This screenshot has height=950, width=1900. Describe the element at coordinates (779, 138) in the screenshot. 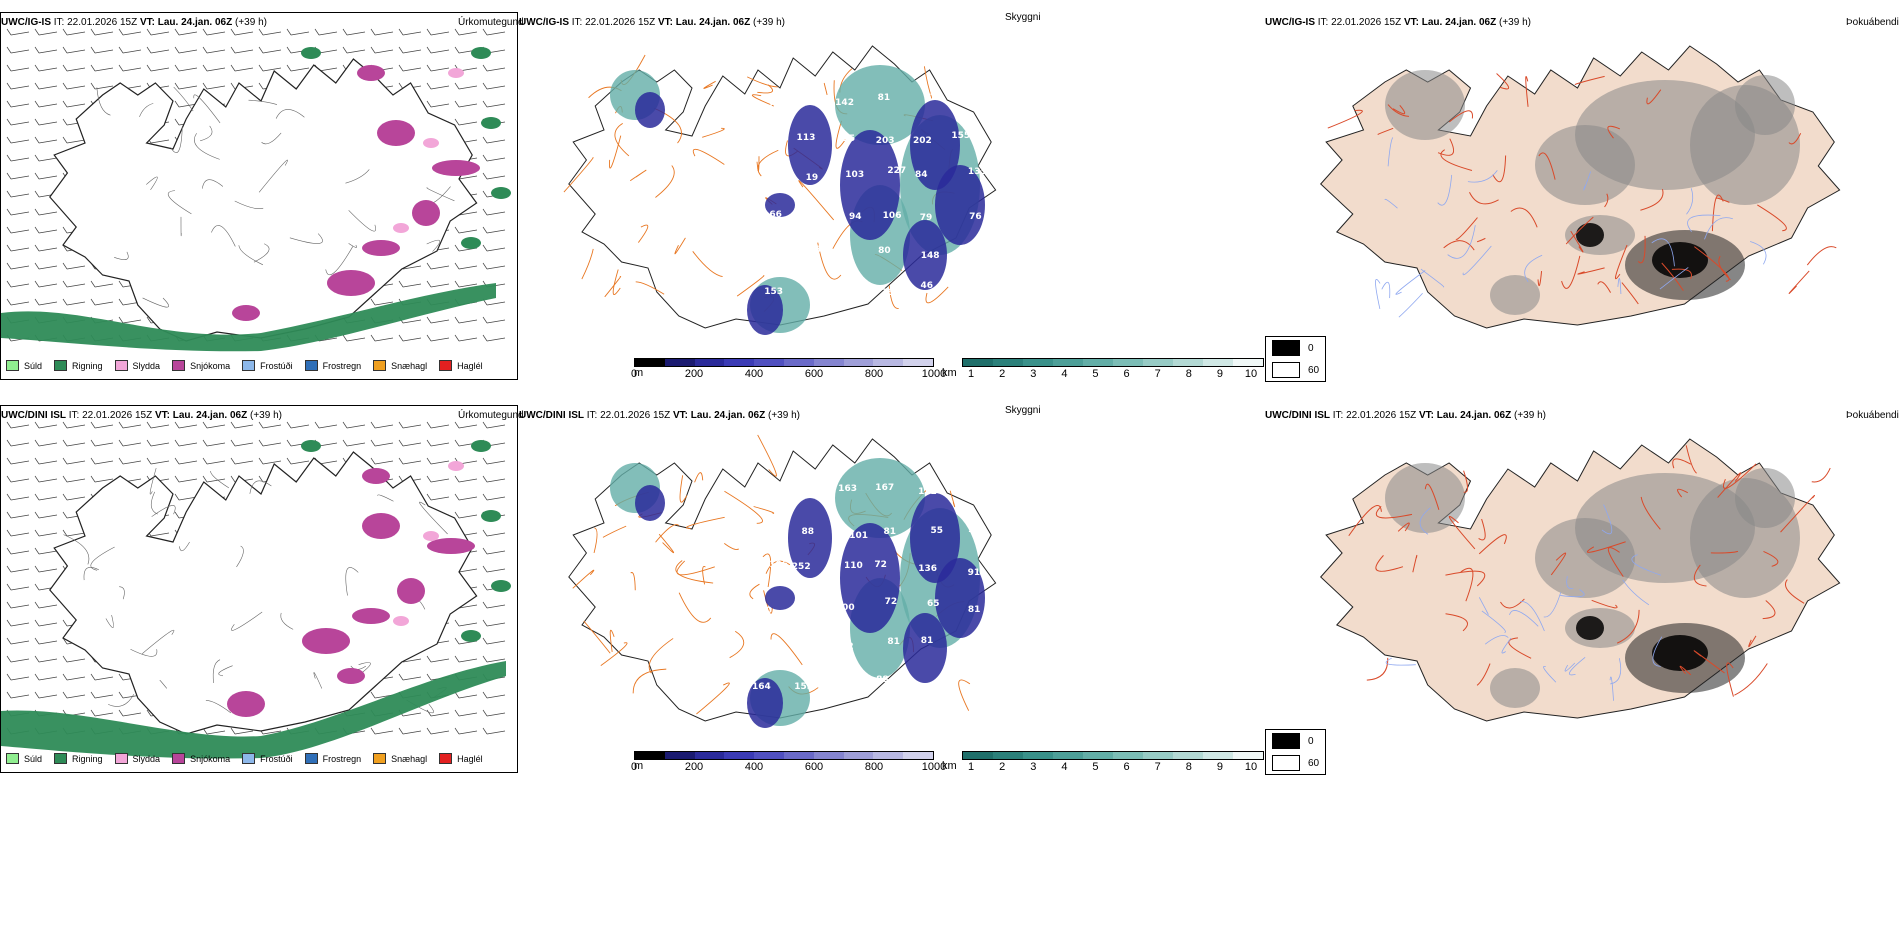

I see `cloud-base-value: 80` at that location.